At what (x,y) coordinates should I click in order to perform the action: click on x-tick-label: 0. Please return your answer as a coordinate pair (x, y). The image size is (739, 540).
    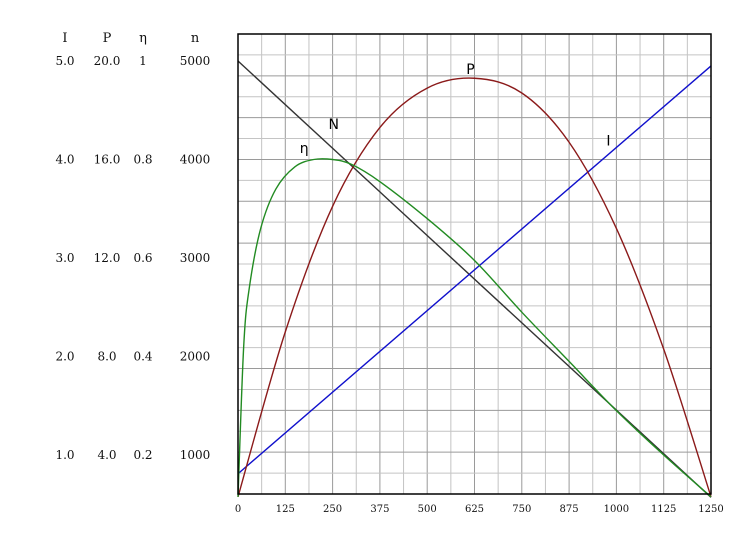
    Looking at the image, I should click on (238, 509).